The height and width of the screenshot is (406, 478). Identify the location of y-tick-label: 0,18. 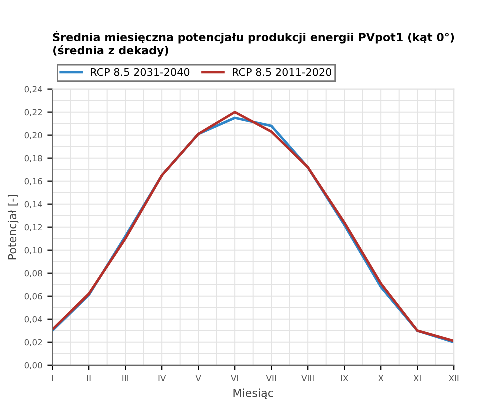
(33, 158).